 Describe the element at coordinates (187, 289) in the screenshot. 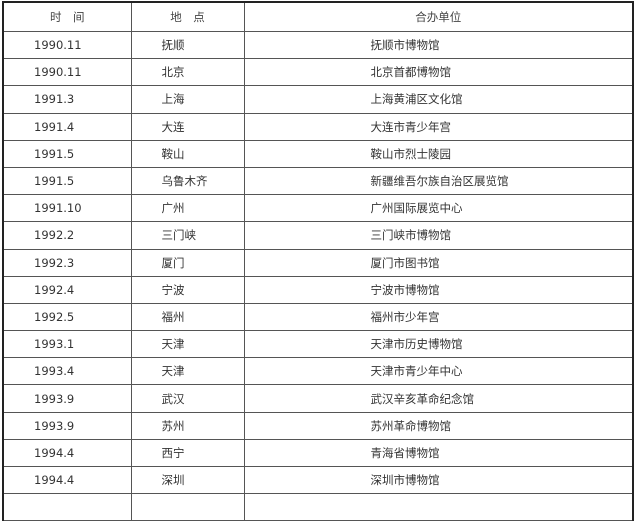

I see `cell-place: 宁波` at that location.